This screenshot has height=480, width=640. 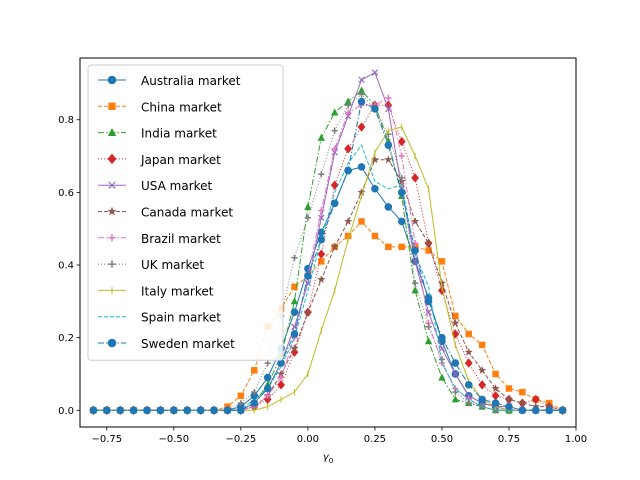 I want to click on legend-item: USA market, so click(x=155, y=186).